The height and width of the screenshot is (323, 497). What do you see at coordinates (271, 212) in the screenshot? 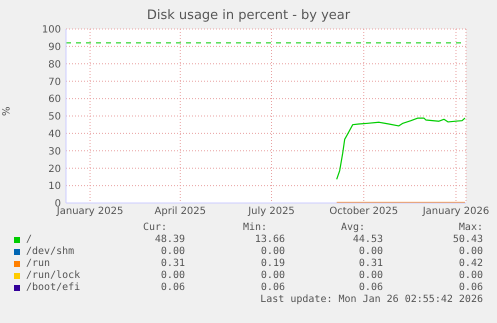
I see `x-tick-label: July 2025` at bounding box center [271, 212].